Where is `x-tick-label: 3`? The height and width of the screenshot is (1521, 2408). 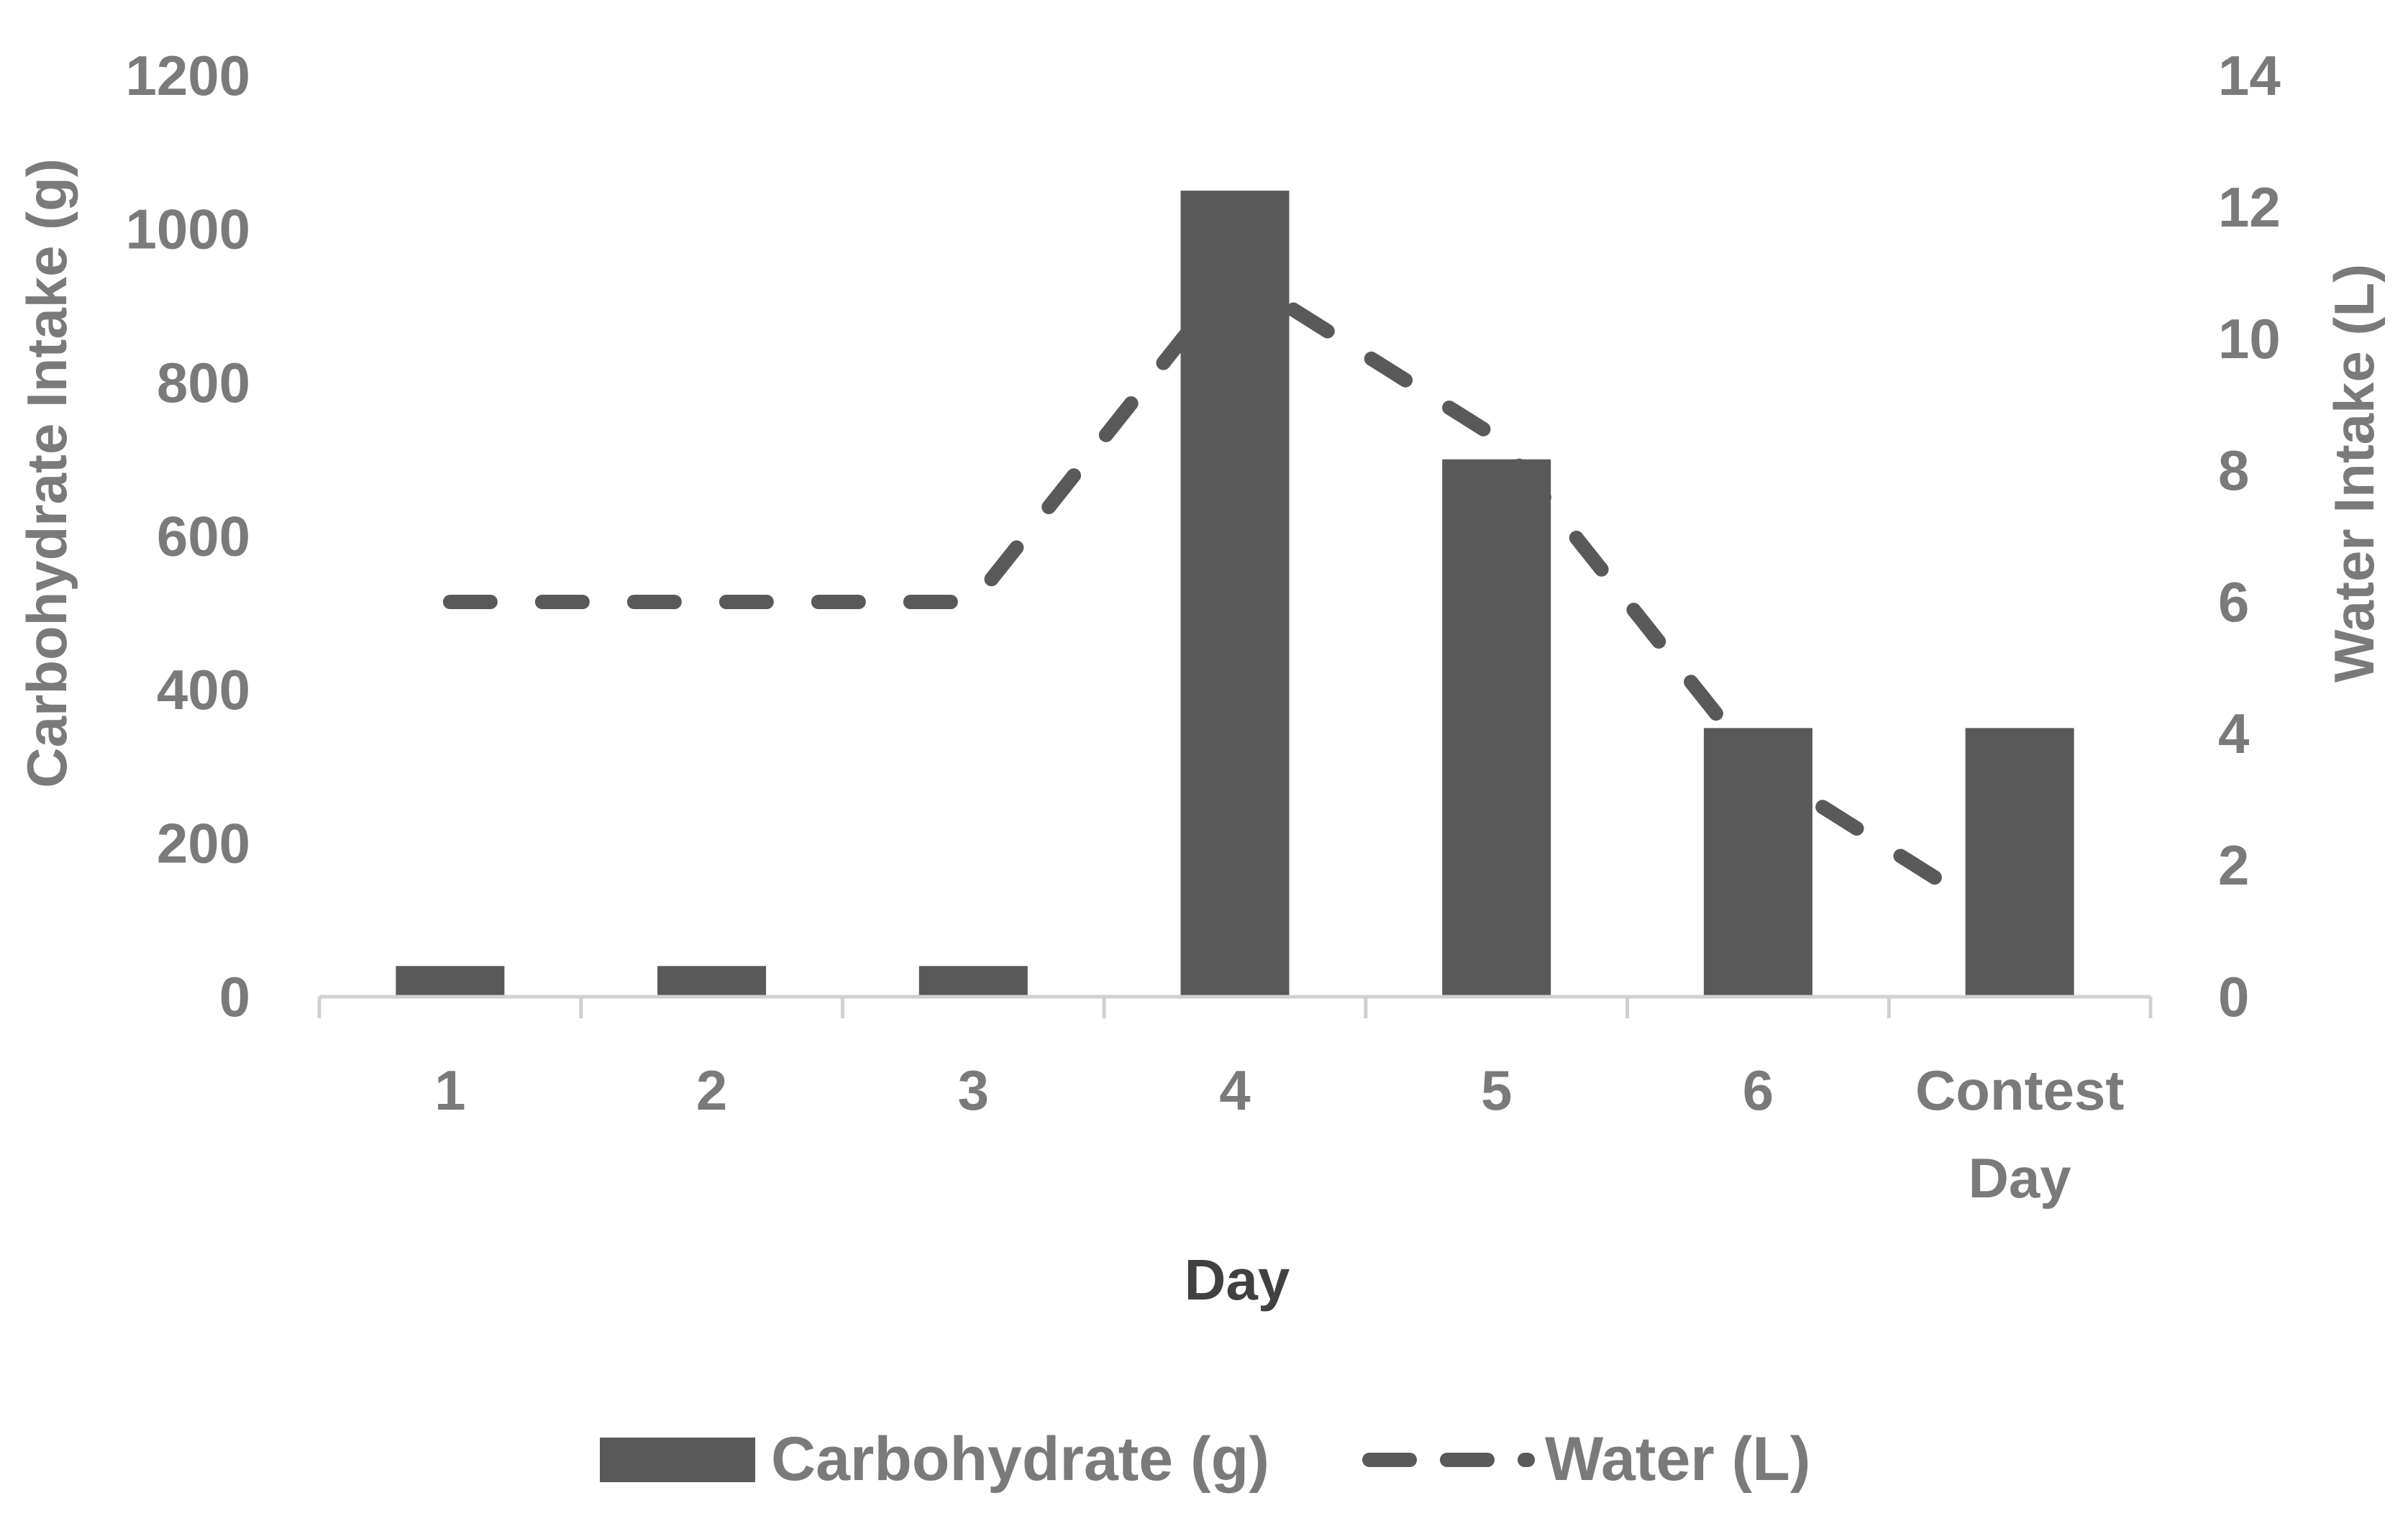 x-tick-label: 3 is located at coordinates (973, 1091).